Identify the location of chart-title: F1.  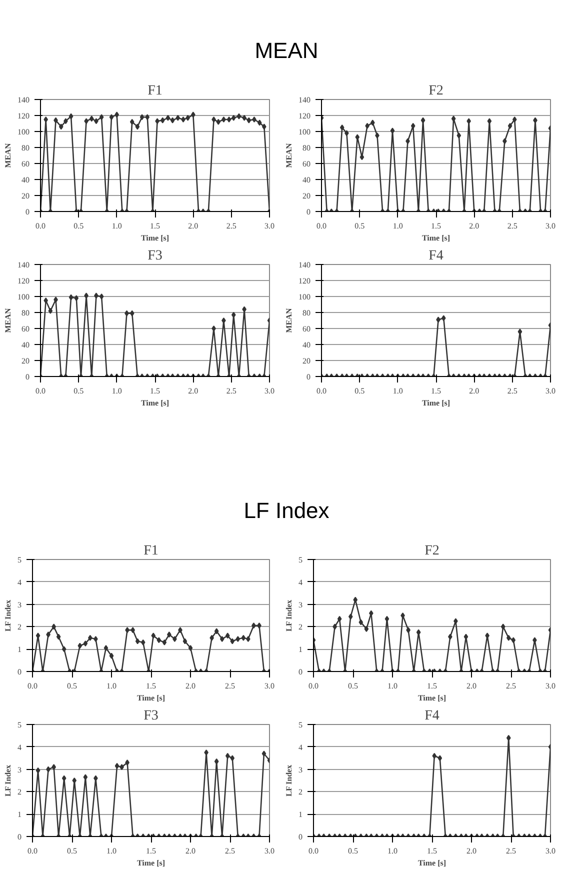
(155, 91).